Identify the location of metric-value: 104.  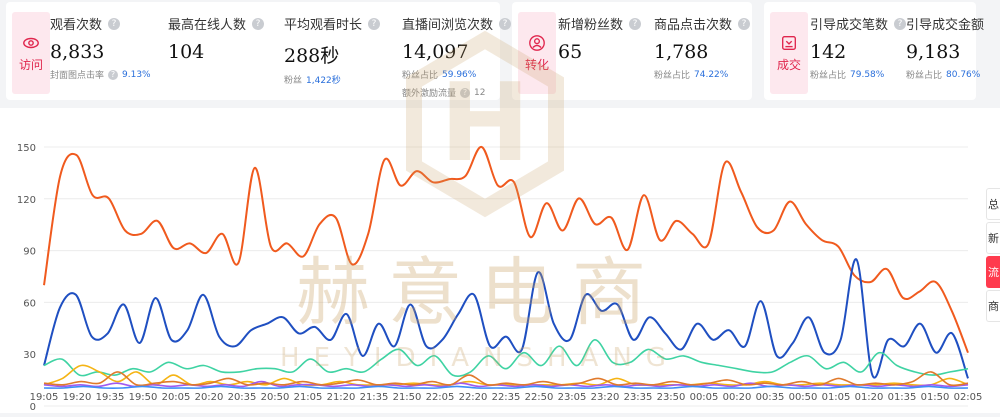
(186, 52).